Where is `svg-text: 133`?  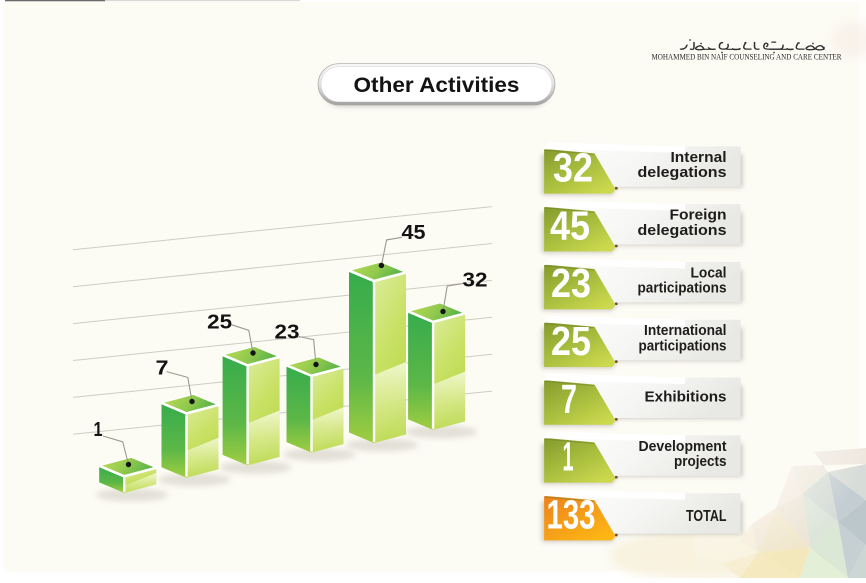 svg-text: 133 is located at coordinates (571, 514).